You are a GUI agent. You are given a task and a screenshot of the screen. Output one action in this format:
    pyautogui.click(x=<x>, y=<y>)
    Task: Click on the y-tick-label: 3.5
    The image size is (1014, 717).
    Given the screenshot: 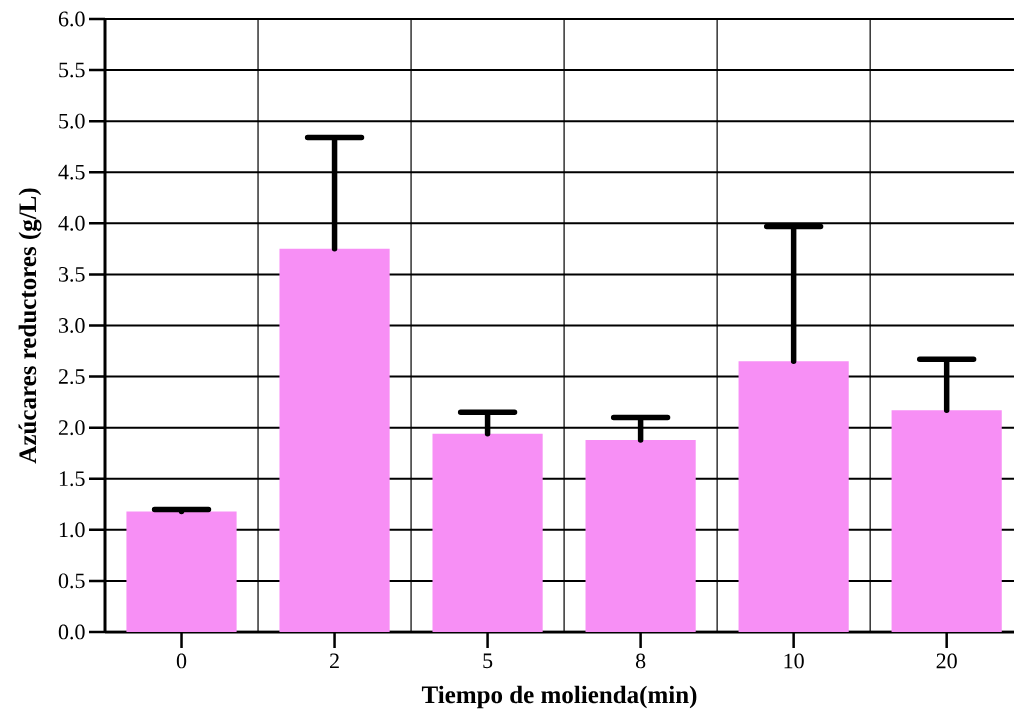 What is the action you would take?
    pyautogui.click(x=72, y=274)
    